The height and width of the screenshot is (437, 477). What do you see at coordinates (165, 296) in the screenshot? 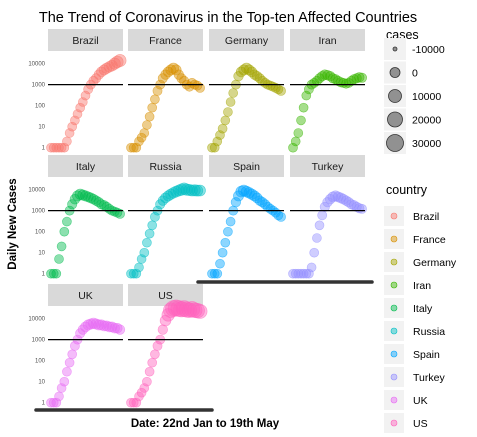
I see `facet-strip-label: US` at bounding box center [165, 296].